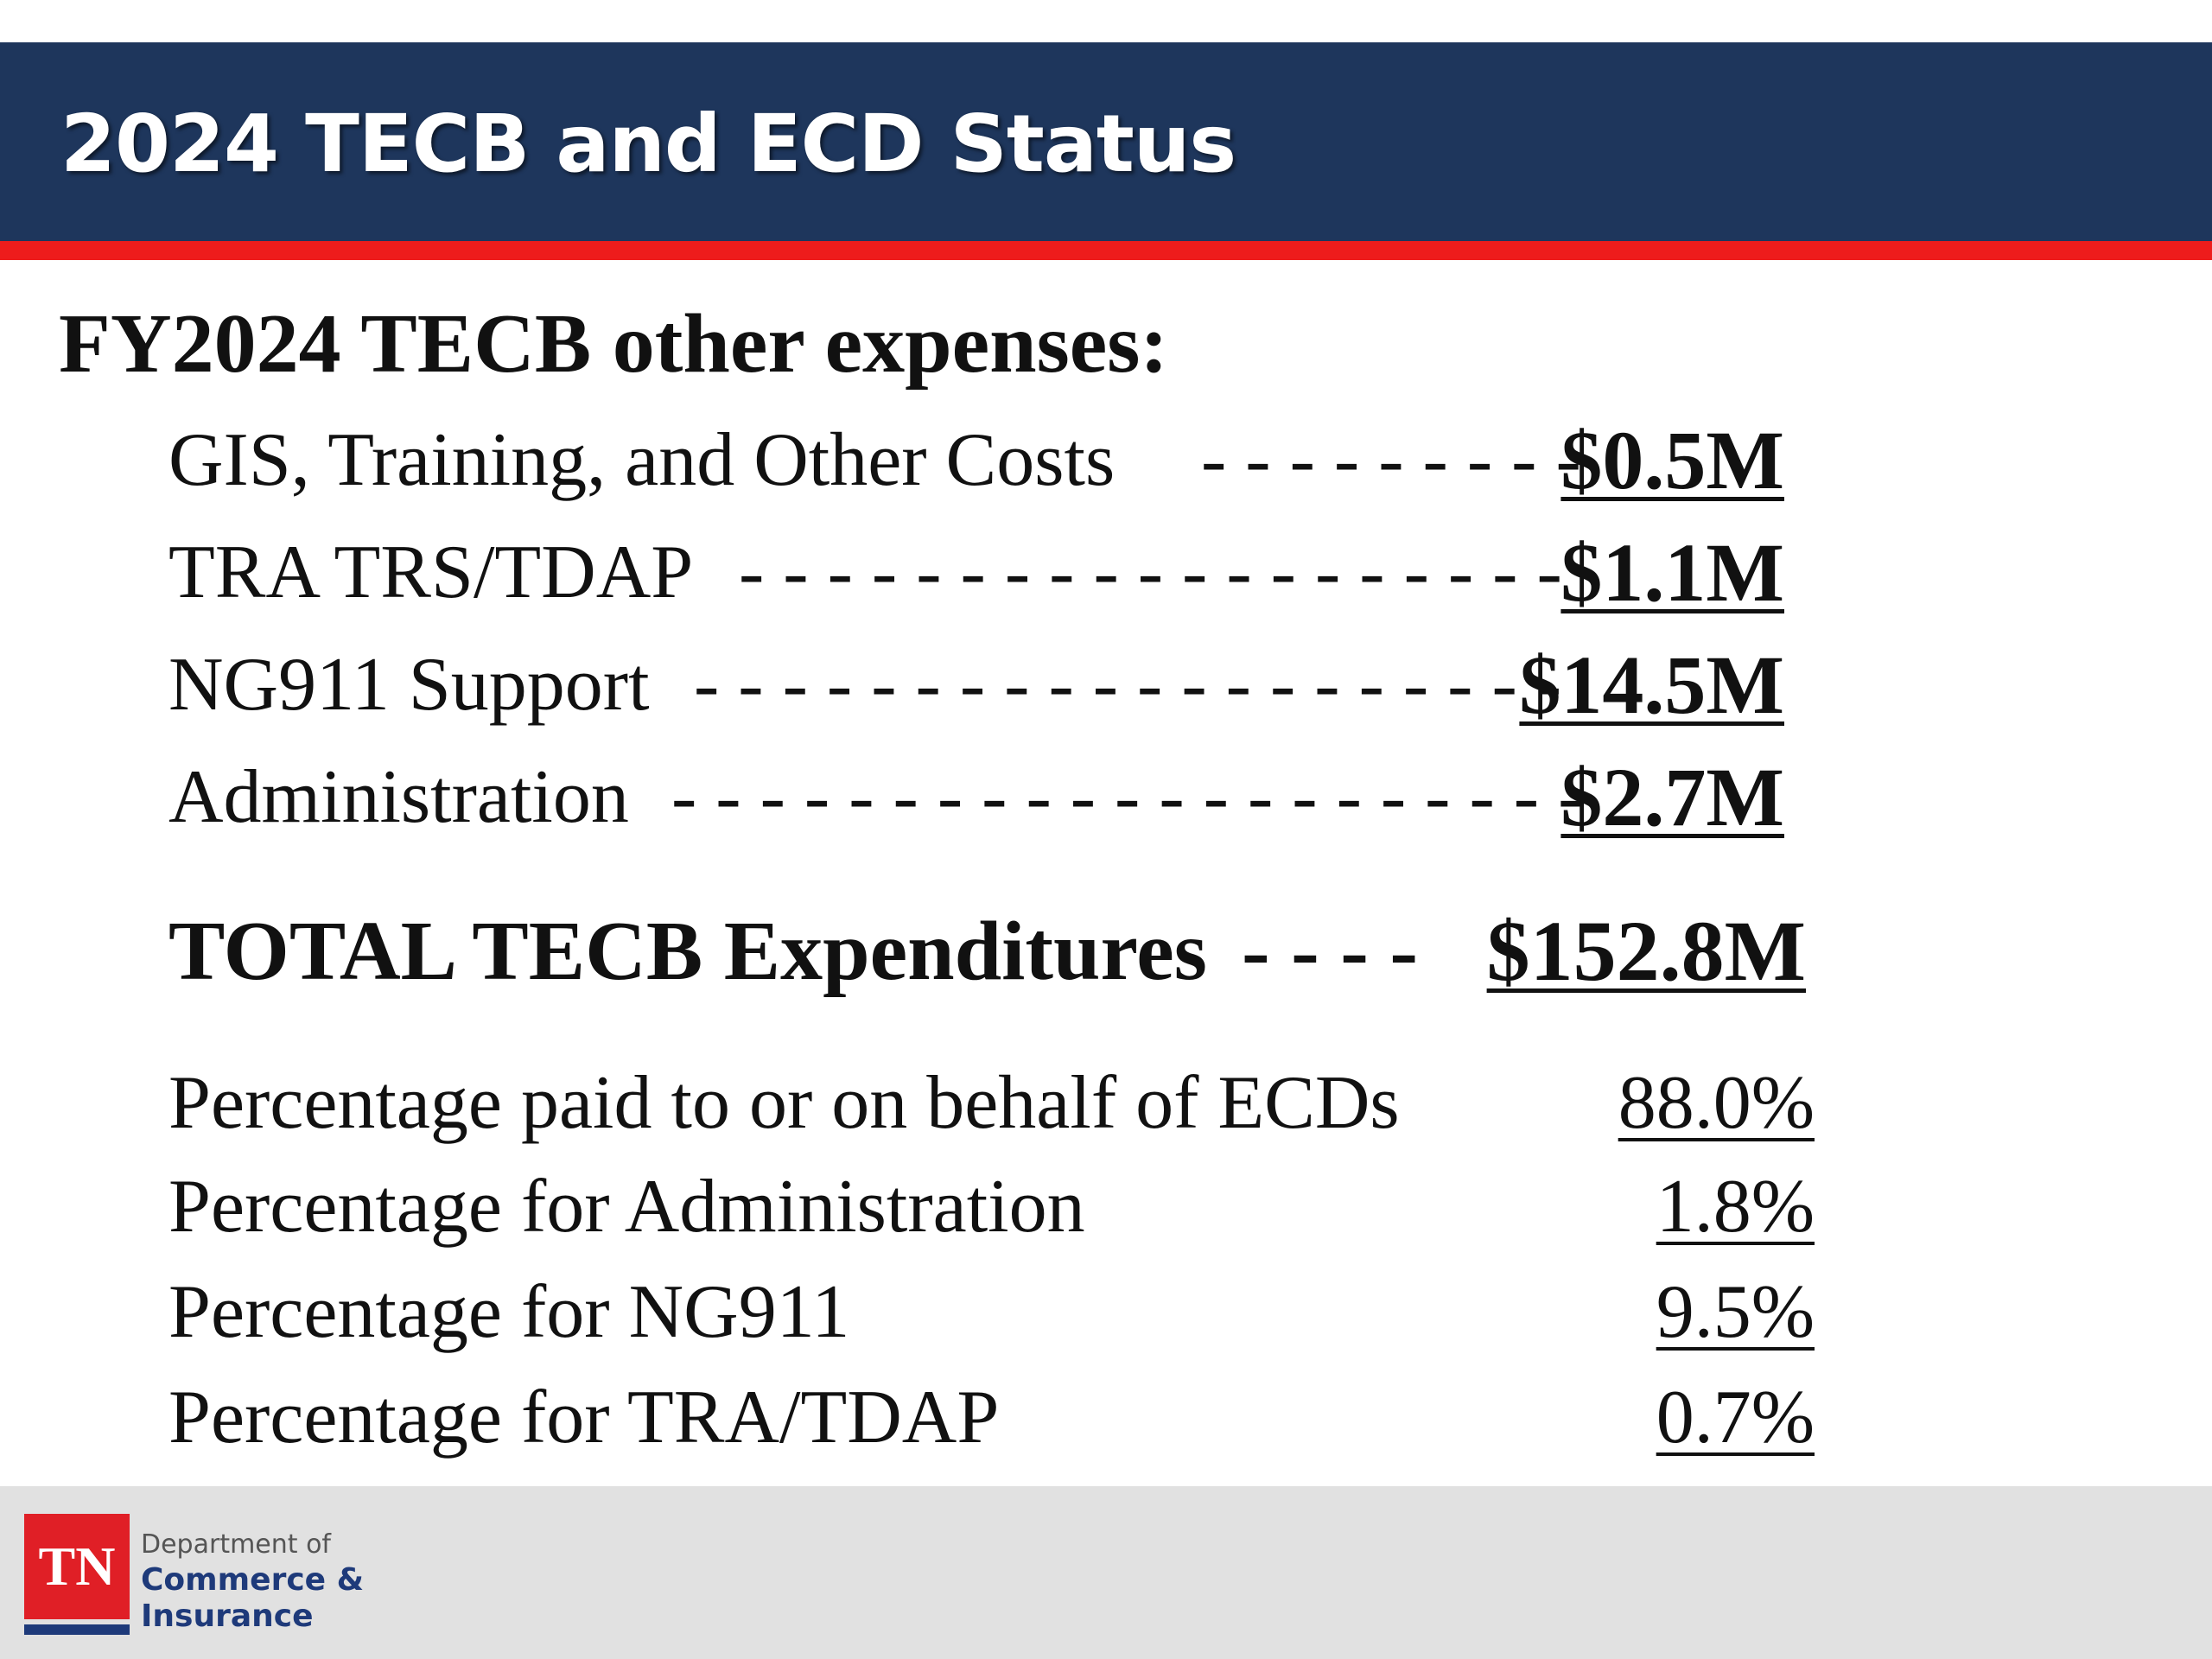  I want to click on percentage-label: Percentage for Administration, so click(626, 1207).